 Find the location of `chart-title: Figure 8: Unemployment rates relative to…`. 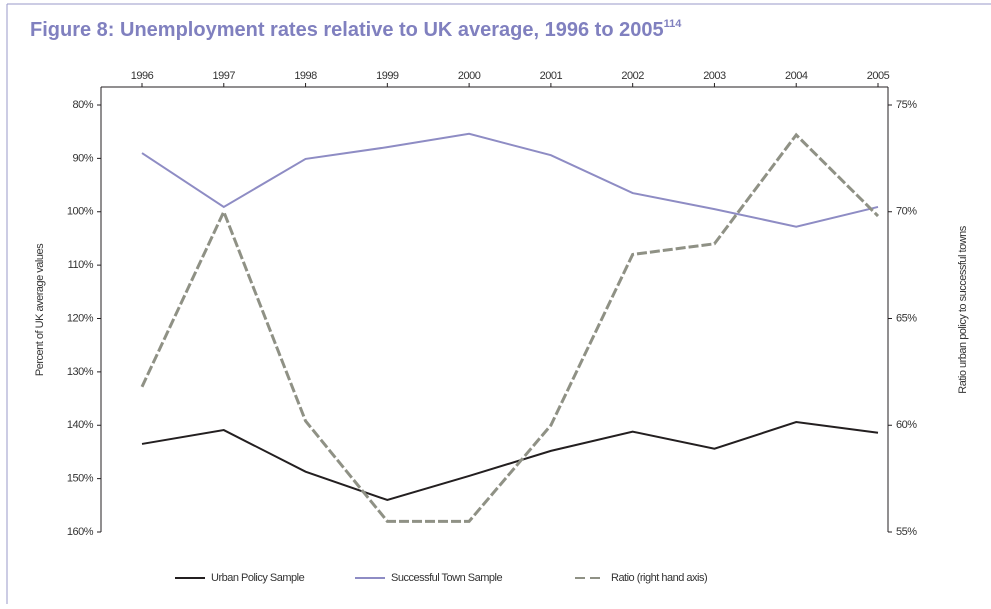

chart-title: Figure 8: Unemployment rates relative to… is located at coordinates (356, 29).